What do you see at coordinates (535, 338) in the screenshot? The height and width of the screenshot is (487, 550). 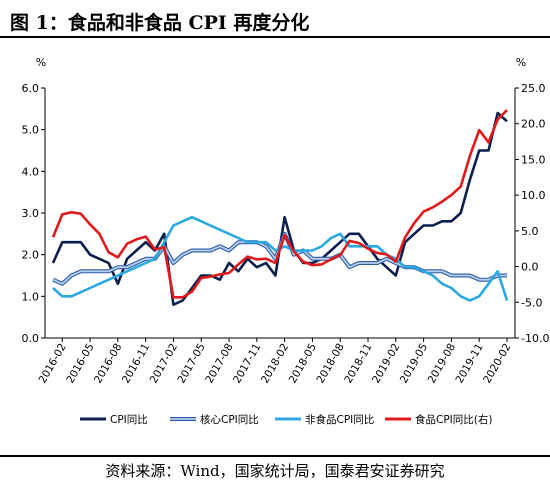 I see `right-tick-label: -10.0` at bounding box center [535, 338].